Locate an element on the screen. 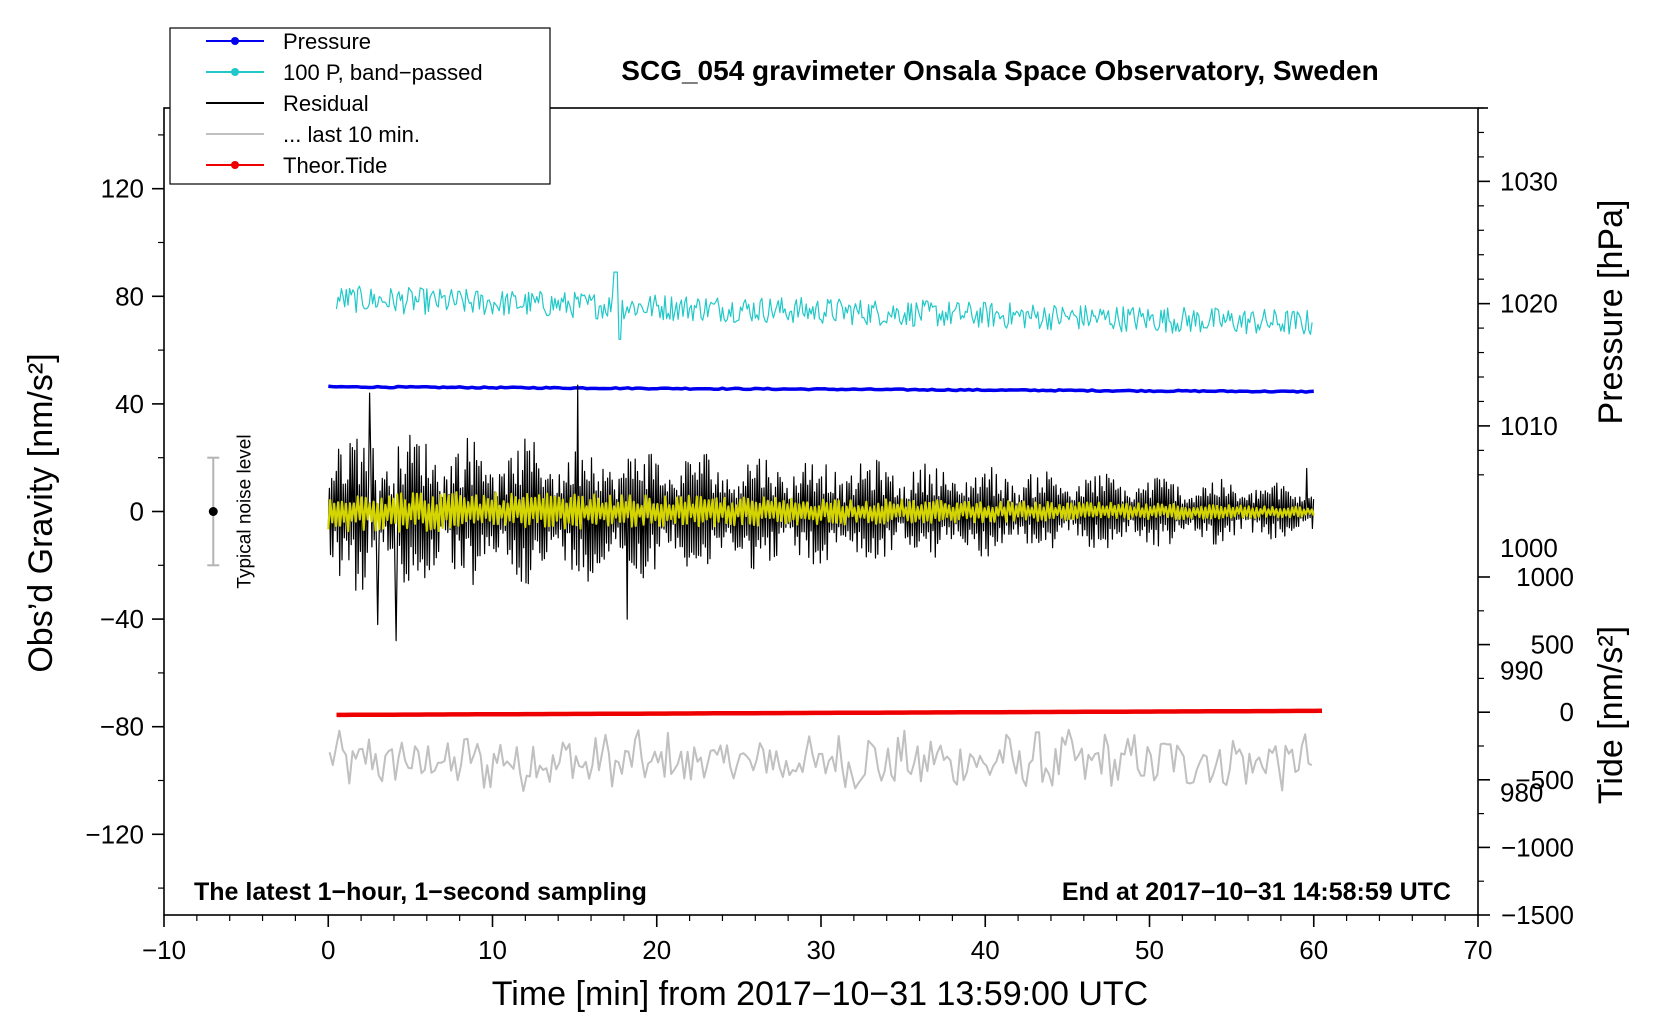  pressure-tick-label: 1030 is located at coordinates (1529, 181).